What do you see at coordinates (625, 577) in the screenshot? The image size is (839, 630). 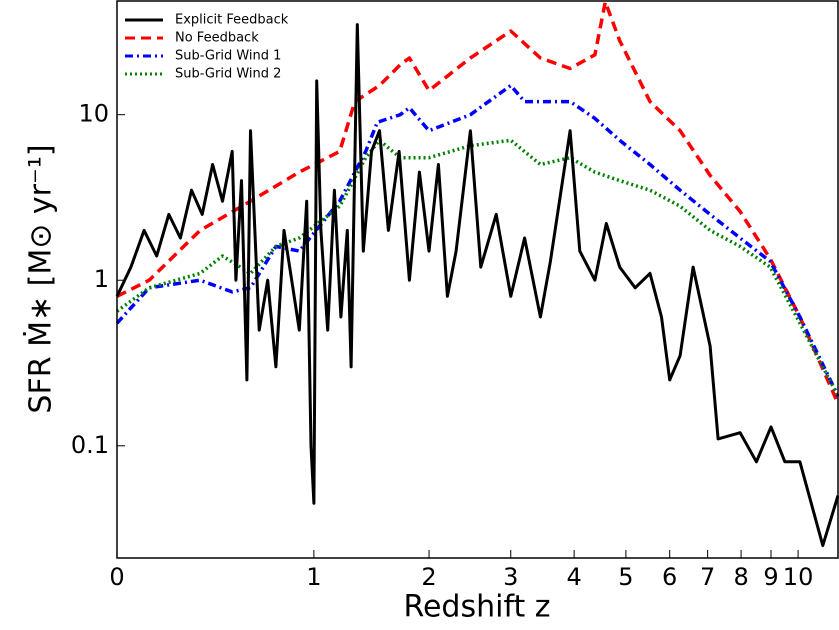 I see `x-tick-label: 5` at bounding box center [625, 577].